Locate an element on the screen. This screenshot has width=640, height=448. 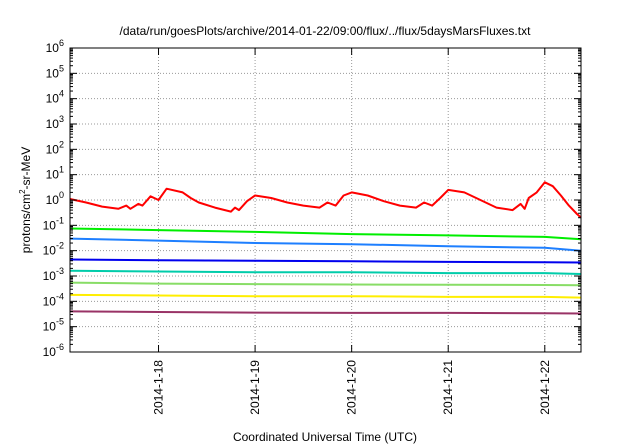
y-tick-exponent: -6 is located at coordinates (60, 347).